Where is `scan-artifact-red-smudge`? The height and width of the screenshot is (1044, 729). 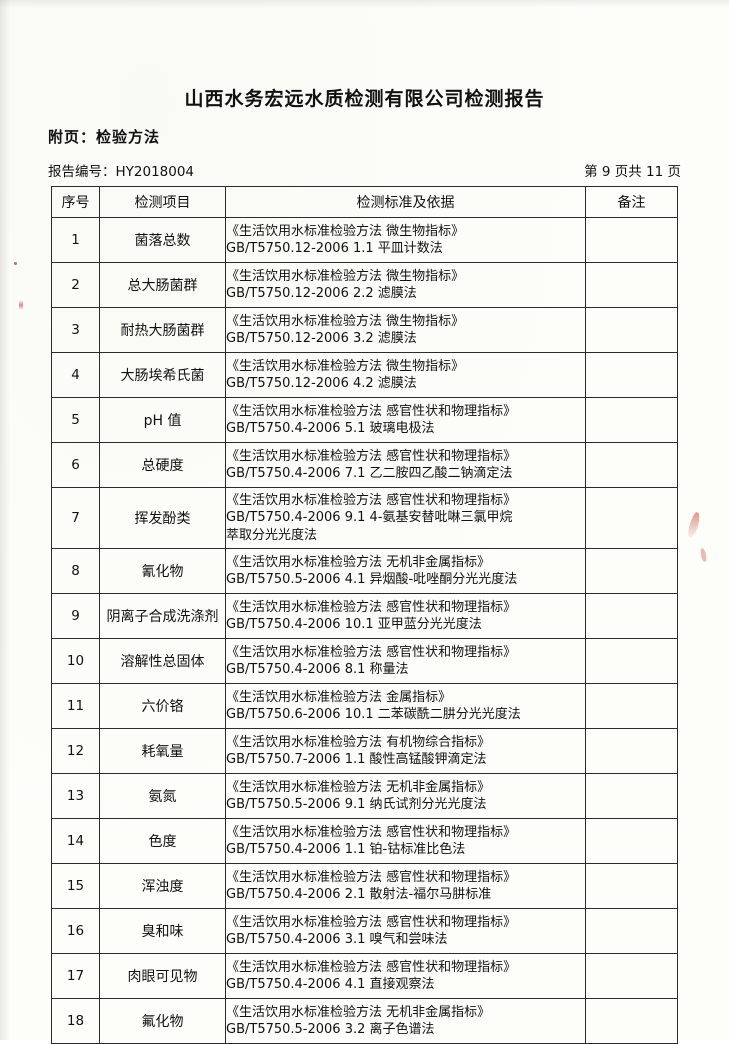 scan-artifact-red-smudge is located at coordinates (694, 525).